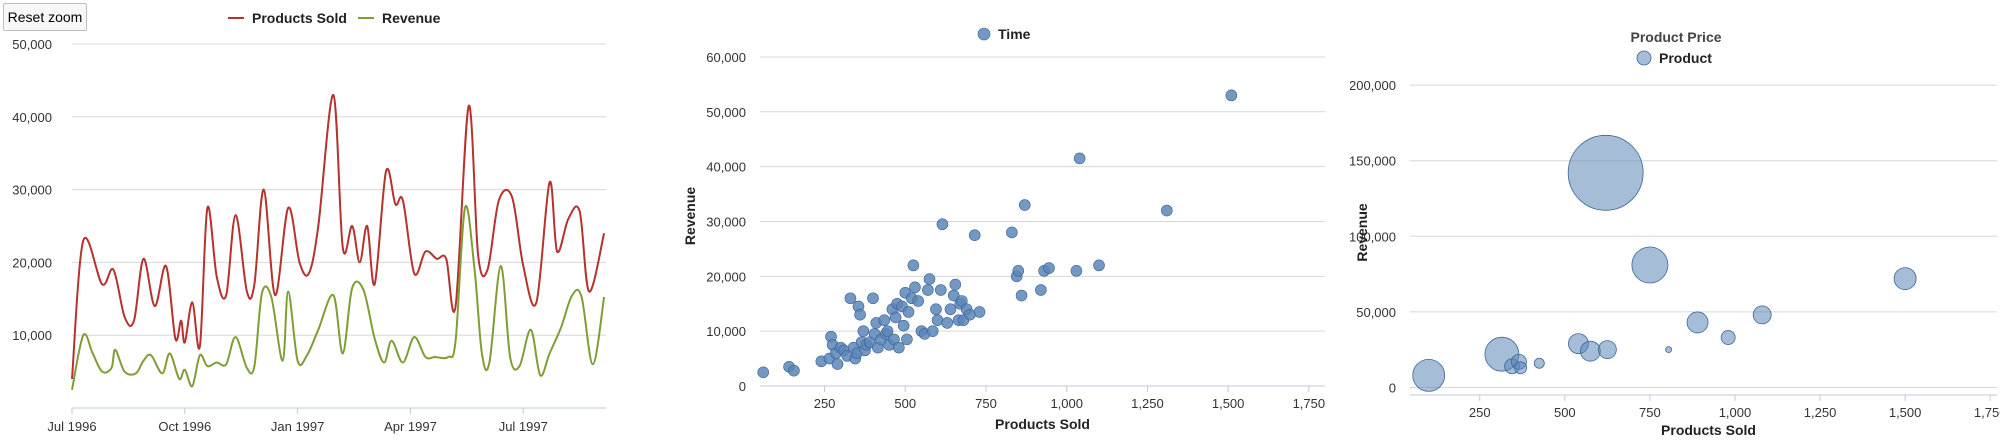 The image size is (2000, 444). I want to click on legend-label: Product, so click(1685, 58).